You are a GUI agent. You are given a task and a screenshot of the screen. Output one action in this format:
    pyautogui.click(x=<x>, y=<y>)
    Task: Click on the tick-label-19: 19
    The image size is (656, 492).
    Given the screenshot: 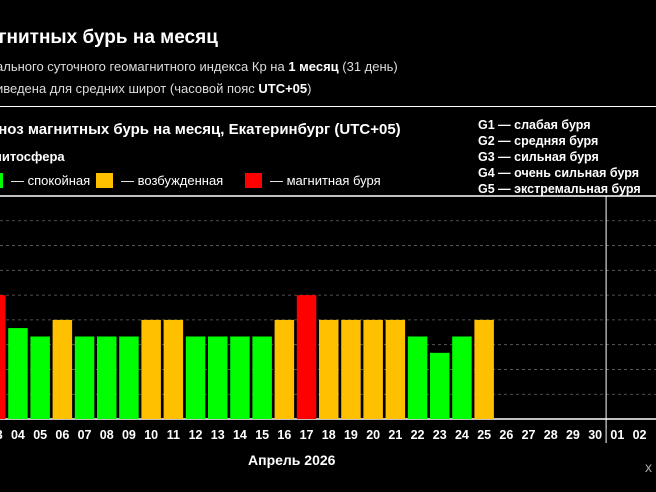 What is the action you would take?
    pyautogui.click(x=351, y=435)
    